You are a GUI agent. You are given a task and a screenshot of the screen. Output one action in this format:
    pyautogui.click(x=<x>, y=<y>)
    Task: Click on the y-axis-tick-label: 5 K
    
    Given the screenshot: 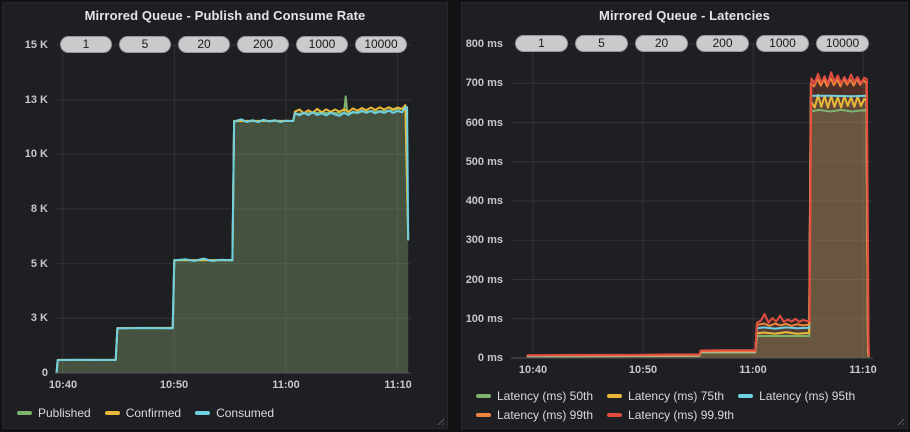 What is the action you would take?
    pyautogui.click(x=39, y=264)
    